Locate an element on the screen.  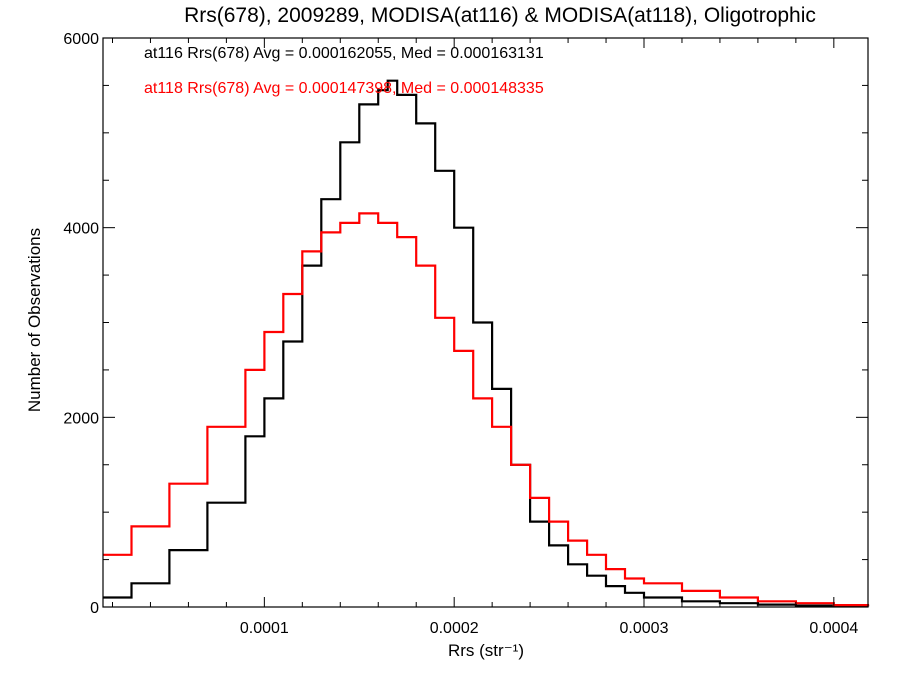
y-axis-label: Number of Observations is located at coordinates (34, 320).